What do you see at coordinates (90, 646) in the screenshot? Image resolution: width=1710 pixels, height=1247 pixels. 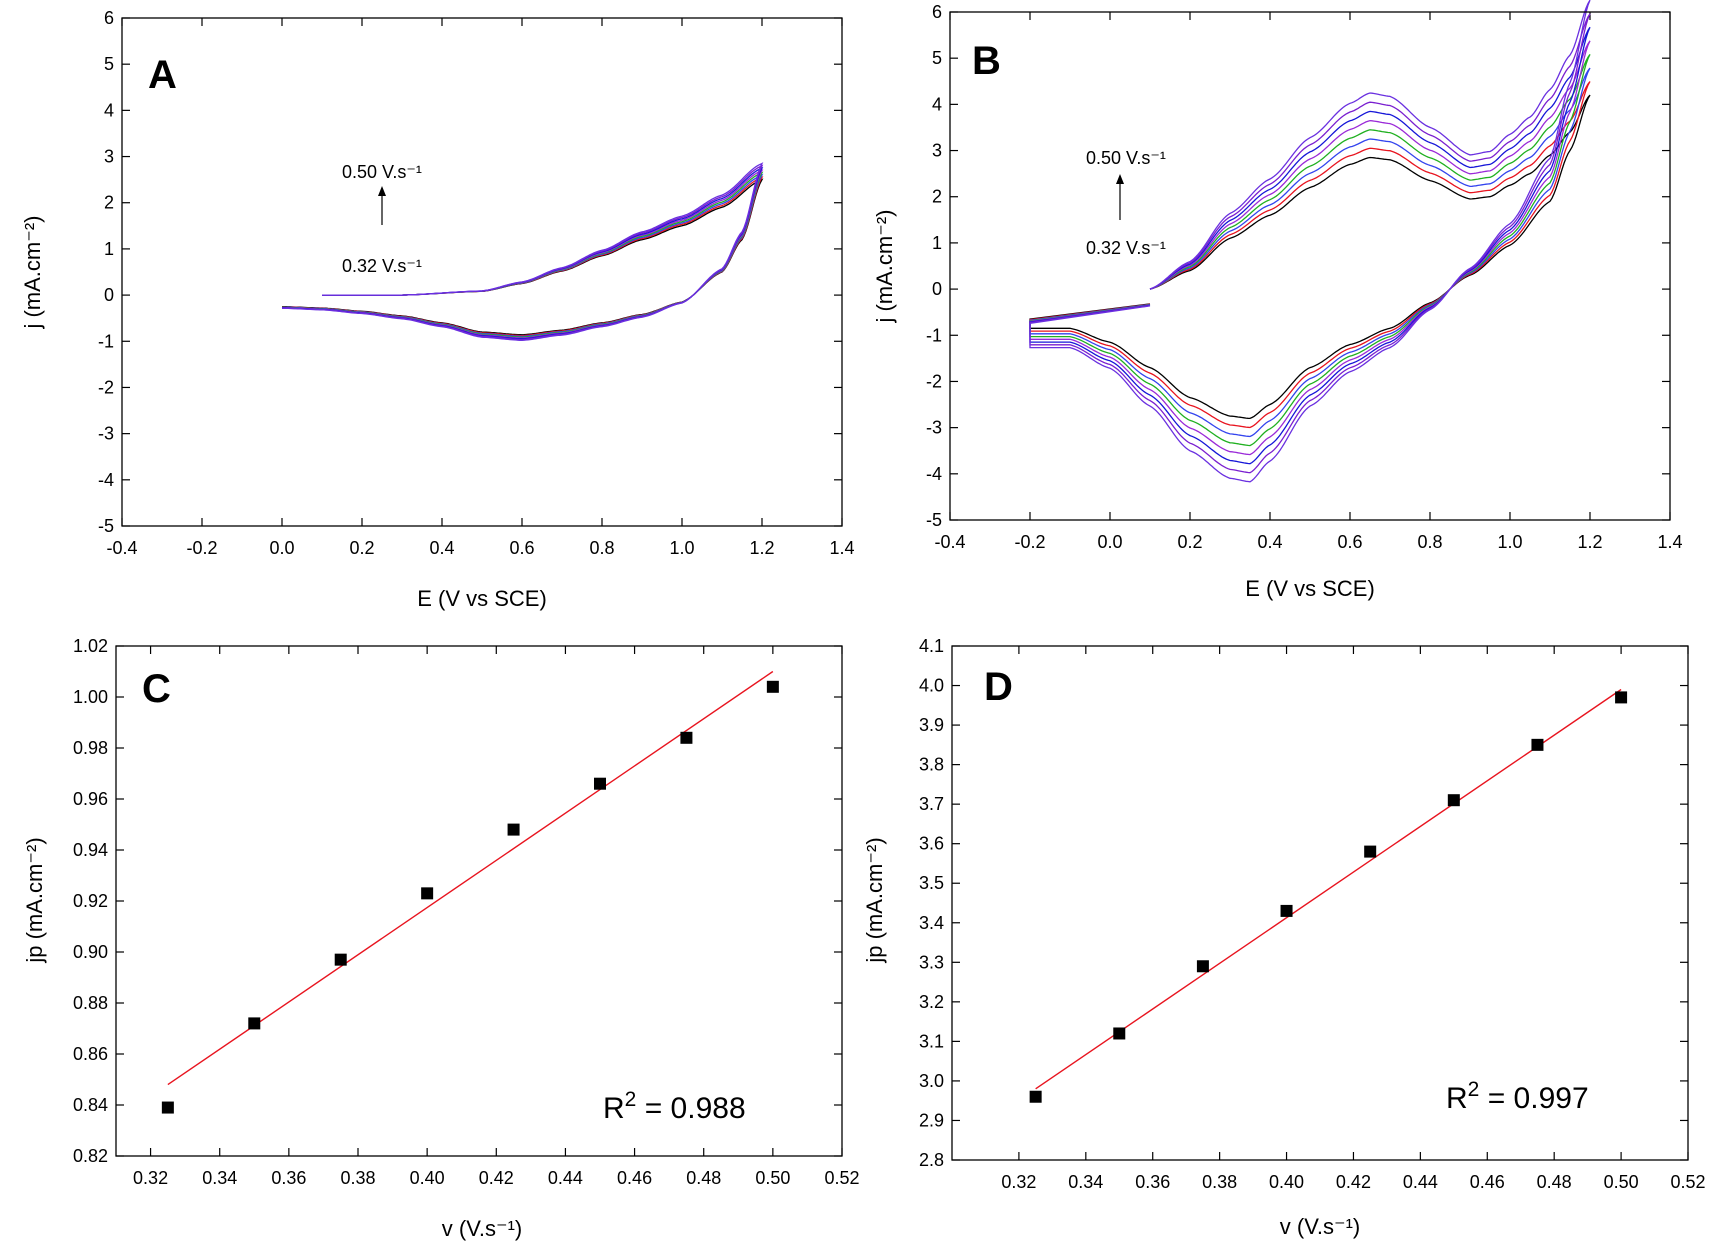 I see `panel-c-y-tick-label: 1.02` at bounding box center [90, 646].